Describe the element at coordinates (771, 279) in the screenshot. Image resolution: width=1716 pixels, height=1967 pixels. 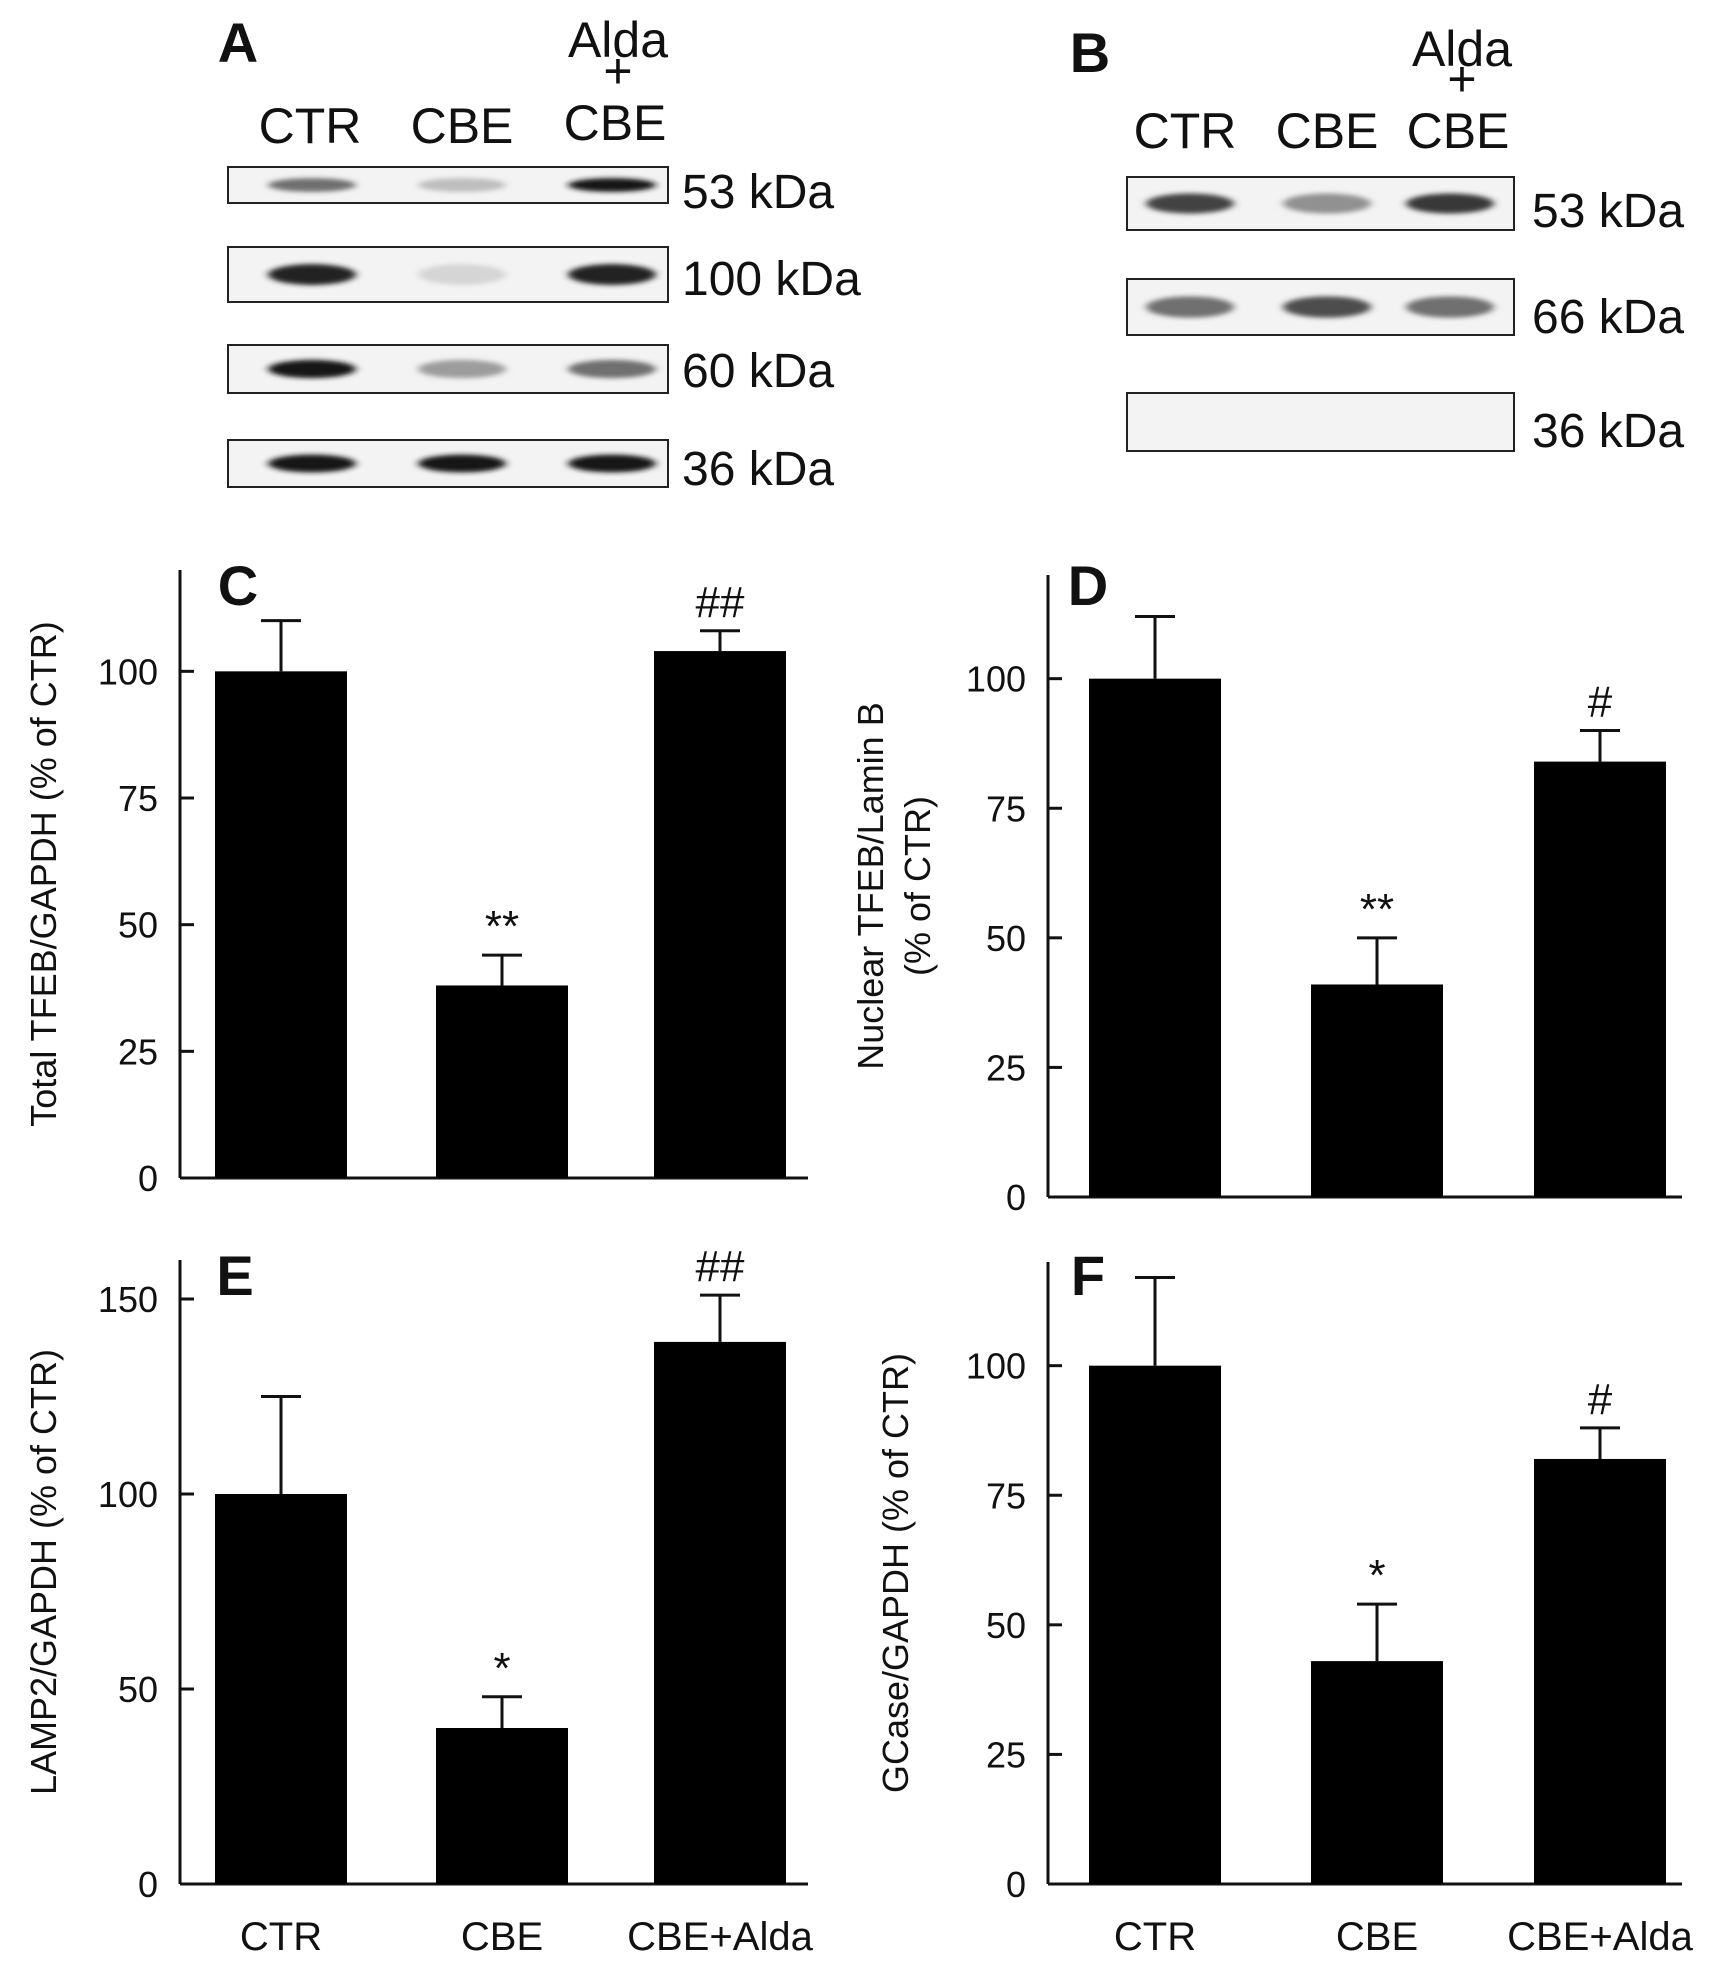
I see `molecular-weight-label: 100 kDa` at that location.